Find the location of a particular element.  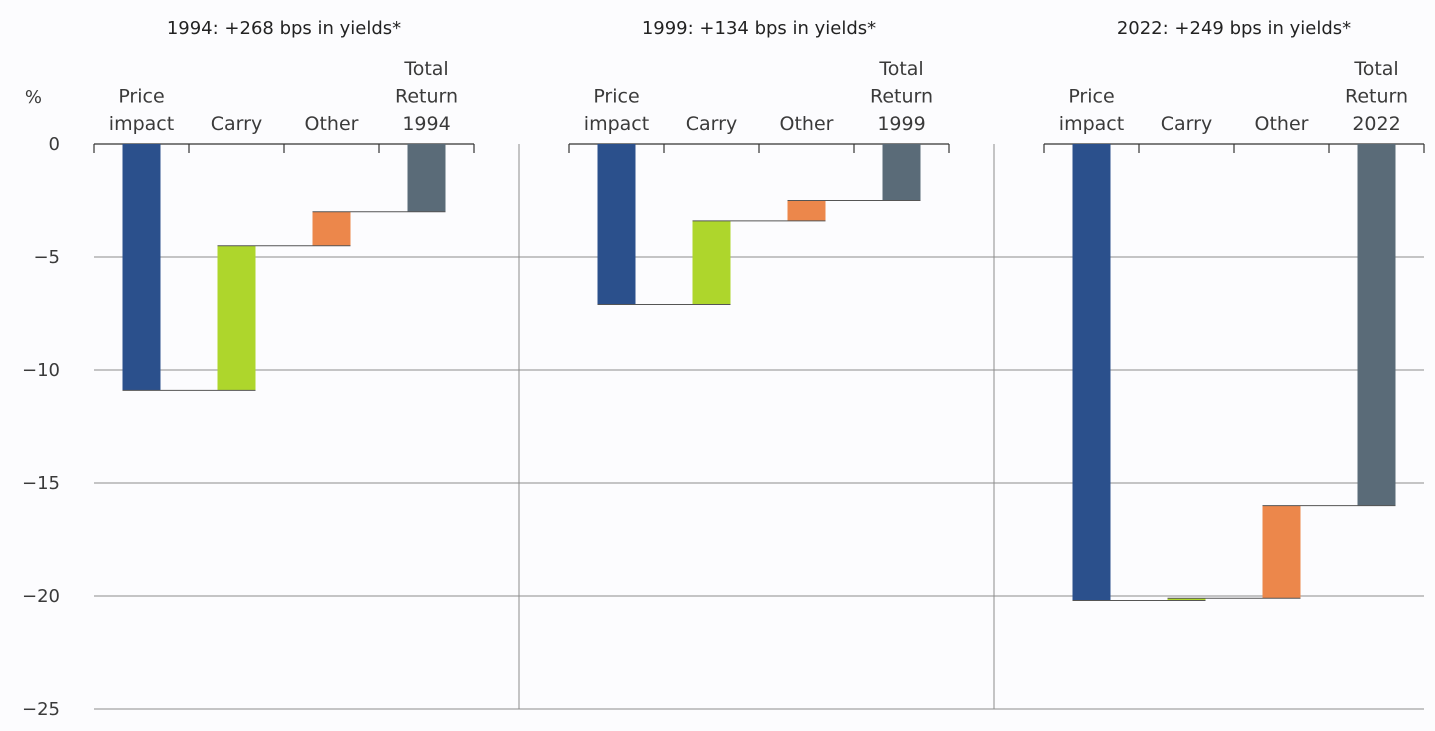

category-label: 2022 is located at coordinates (1376, 124).